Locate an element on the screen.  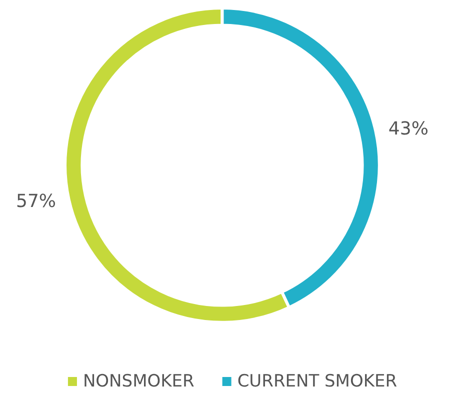
legend-label: CURRENT SMOKER is located at coordinates (317, 382).